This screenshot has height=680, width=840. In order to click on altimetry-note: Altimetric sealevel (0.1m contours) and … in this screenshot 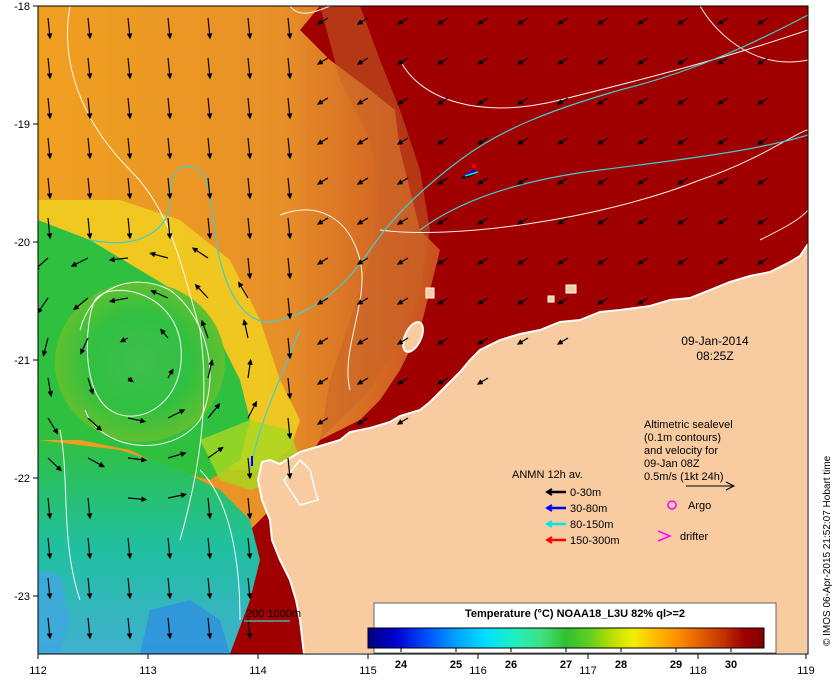, I will do `click(690, 455)`.